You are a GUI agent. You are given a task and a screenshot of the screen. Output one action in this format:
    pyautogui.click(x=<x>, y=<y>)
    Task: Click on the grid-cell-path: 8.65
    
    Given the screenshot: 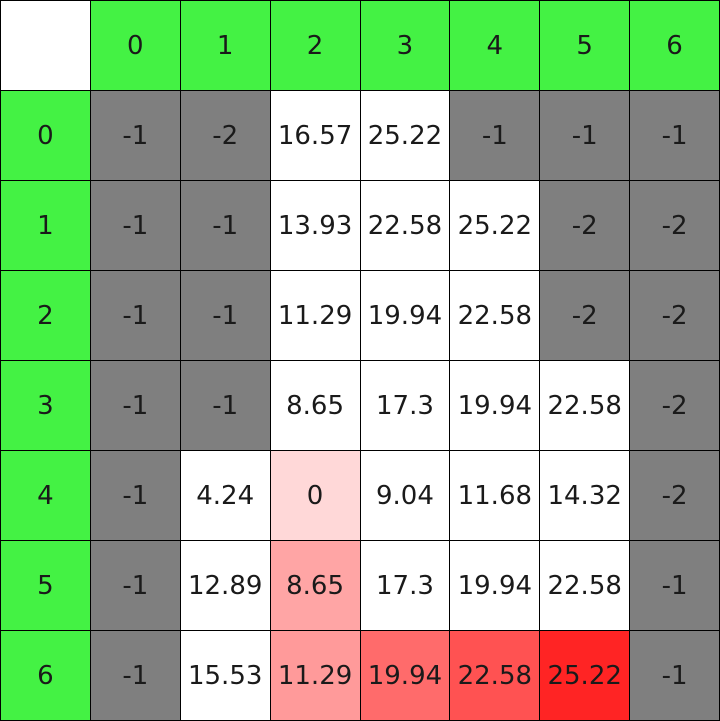 What is the action you would take?
    pyautogui.click(x=315, y=586)
    